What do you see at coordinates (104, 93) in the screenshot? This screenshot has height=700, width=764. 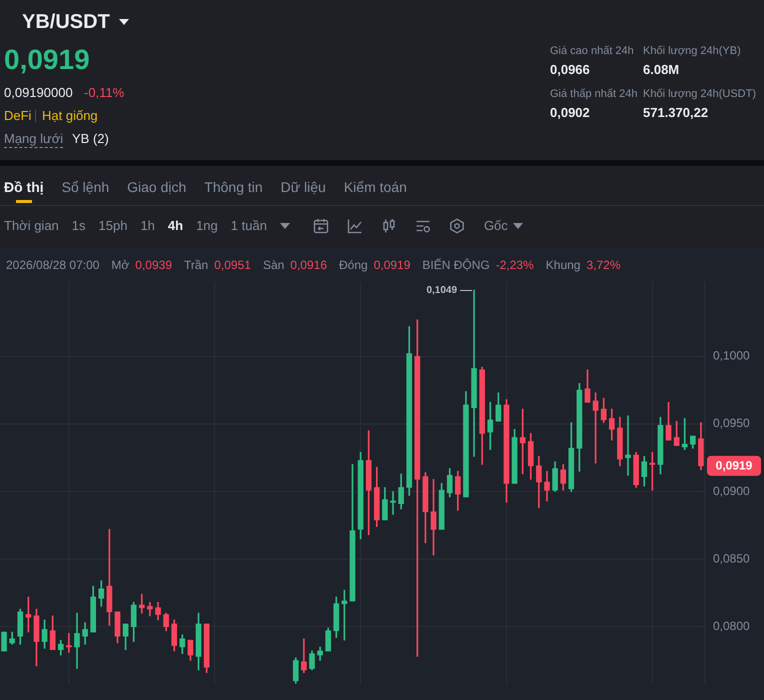 I see `text: -0,11%` at bounding box center [104, 93].